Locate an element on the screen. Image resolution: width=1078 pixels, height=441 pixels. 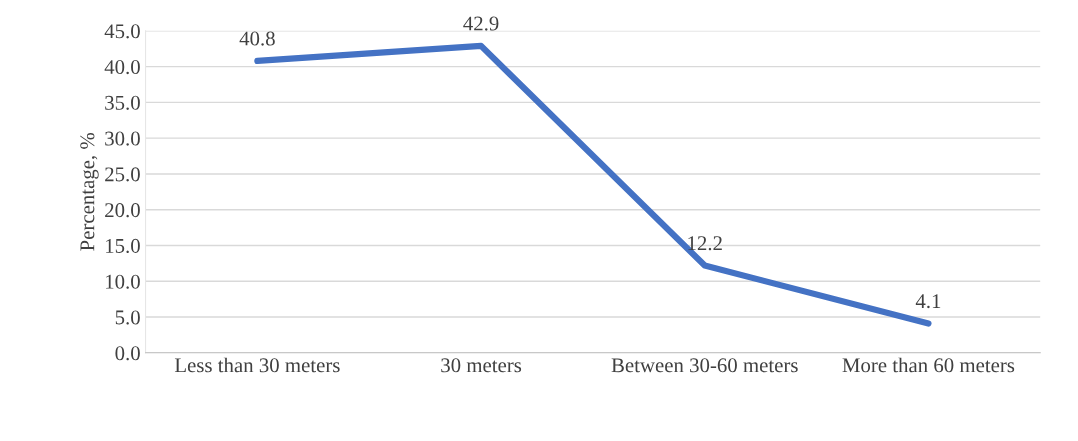
data-label: 40.8 is located at coordinates (257, 38).